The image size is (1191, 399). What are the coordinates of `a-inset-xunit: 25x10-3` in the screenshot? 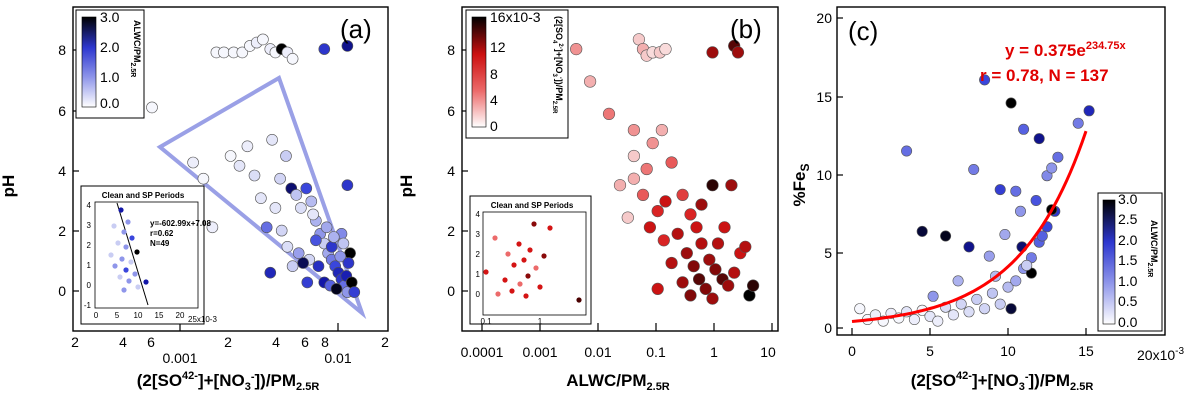 It's located at (202, 319).